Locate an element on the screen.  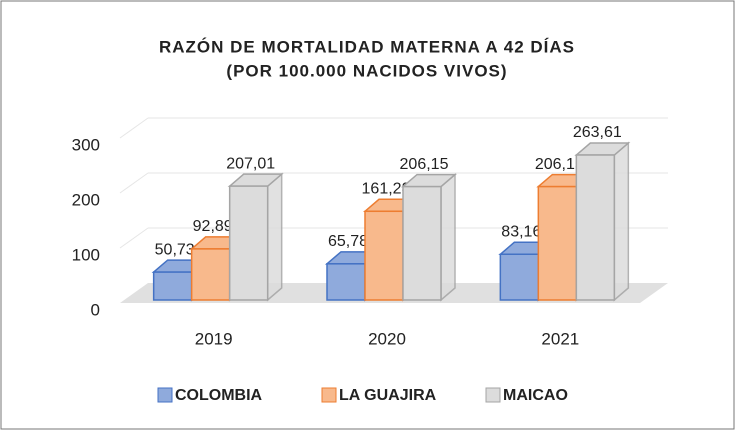
value-label: 161,28 is located at coordinates (386, 189).